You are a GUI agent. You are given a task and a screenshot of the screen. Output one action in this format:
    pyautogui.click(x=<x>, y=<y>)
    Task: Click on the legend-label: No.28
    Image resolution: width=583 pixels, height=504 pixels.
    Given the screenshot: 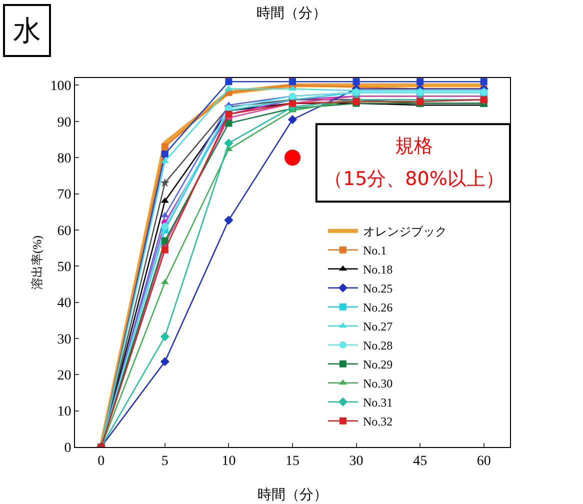 What is the action you would take?
    pyautogui.click(x=377, y=345)
    